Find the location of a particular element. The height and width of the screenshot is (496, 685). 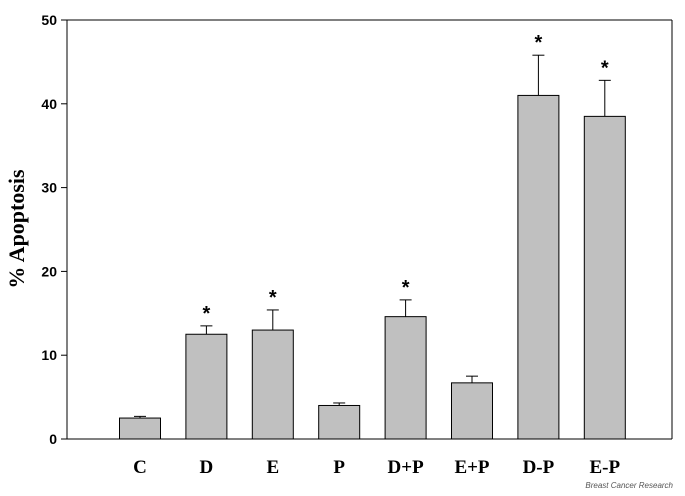

y-tick-label: 30 is located at coordinates (49, 188).